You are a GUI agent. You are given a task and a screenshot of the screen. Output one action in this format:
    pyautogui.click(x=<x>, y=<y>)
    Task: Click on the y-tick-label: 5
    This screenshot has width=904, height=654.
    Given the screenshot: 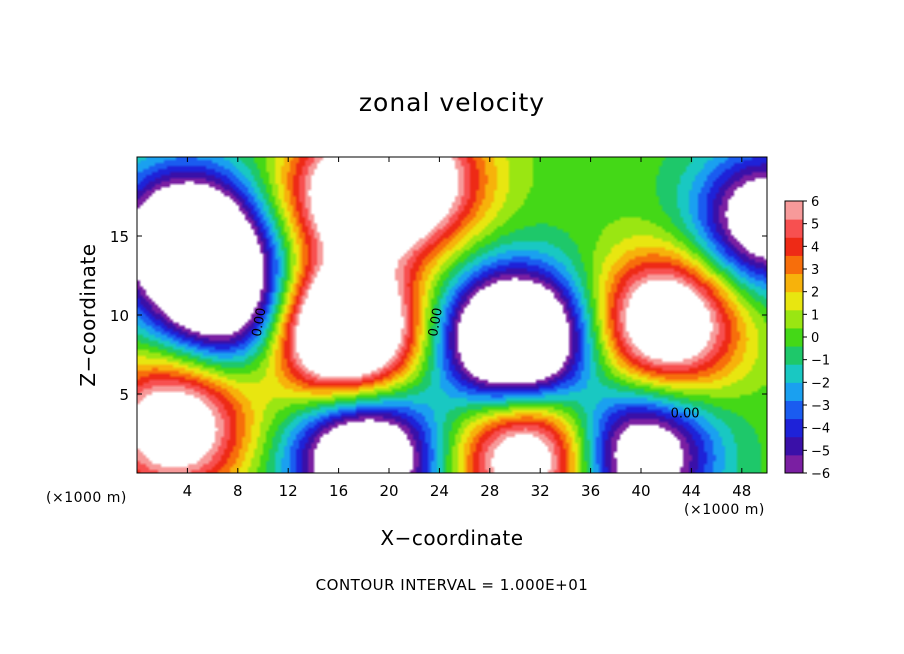 What is the action you would take?
    pyautogui.click(x=124, y=395)
    